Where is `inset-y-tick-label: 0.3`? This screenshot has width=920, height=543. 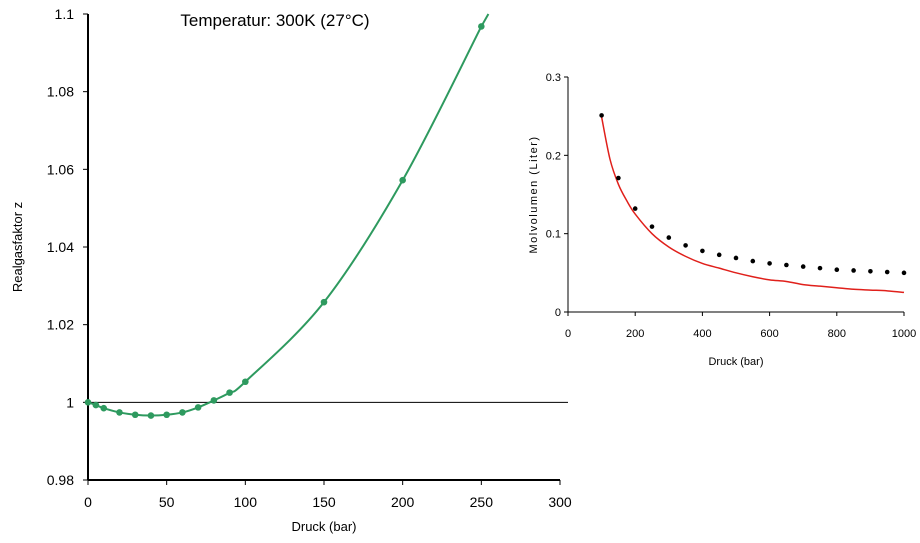
inset-y-tick-label: 0.3 is located at coordinates (553, 78).